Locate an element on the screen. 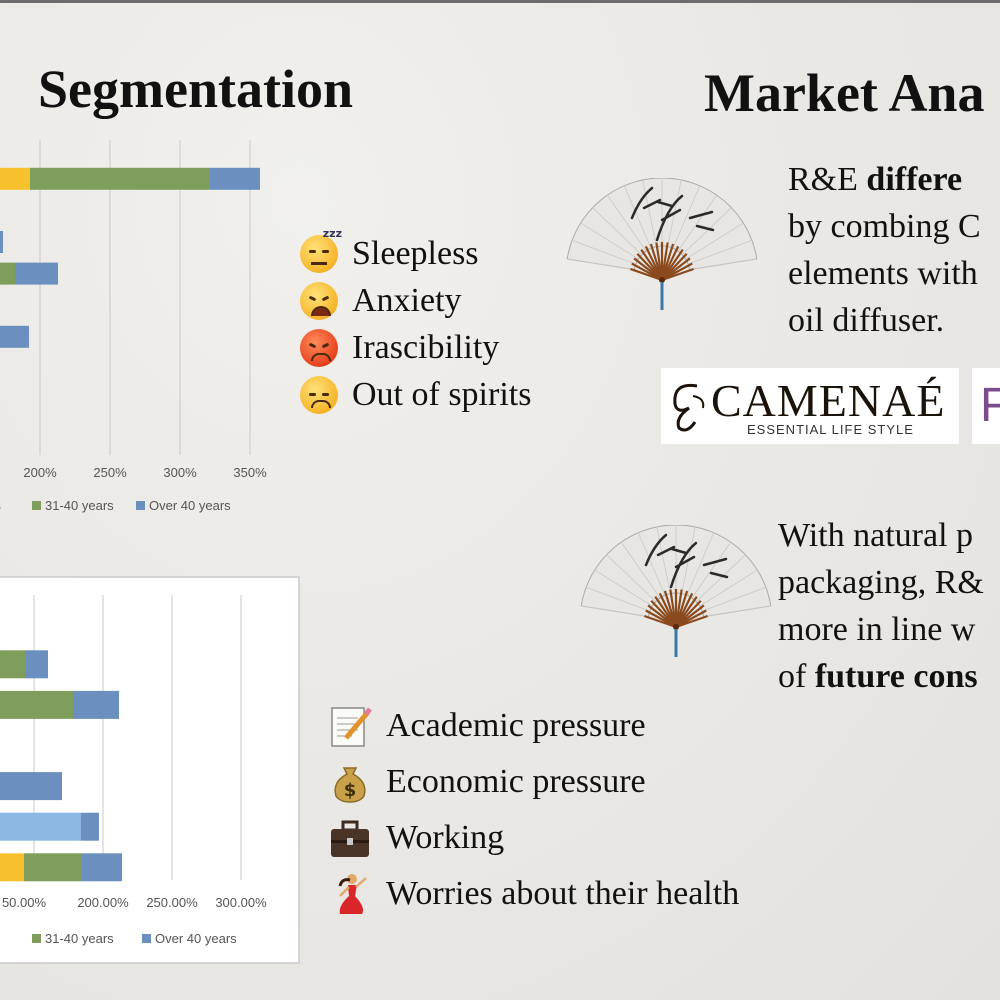 The height and width of the screenshot is (1000, 1000). cause-label: Working is located at coordinates (445, 837).